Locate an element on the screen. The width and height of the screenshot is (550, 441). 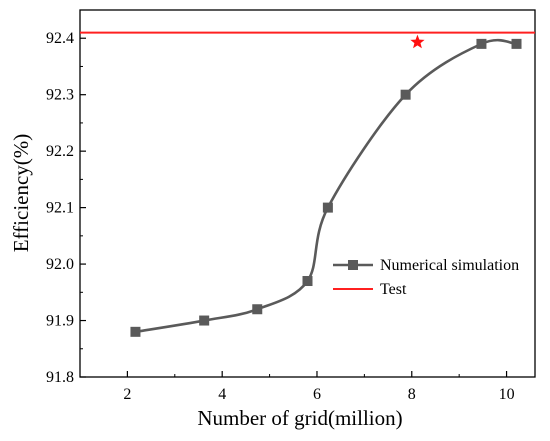
y-tick-label: 92.0 is located at coordinates (60, 264).